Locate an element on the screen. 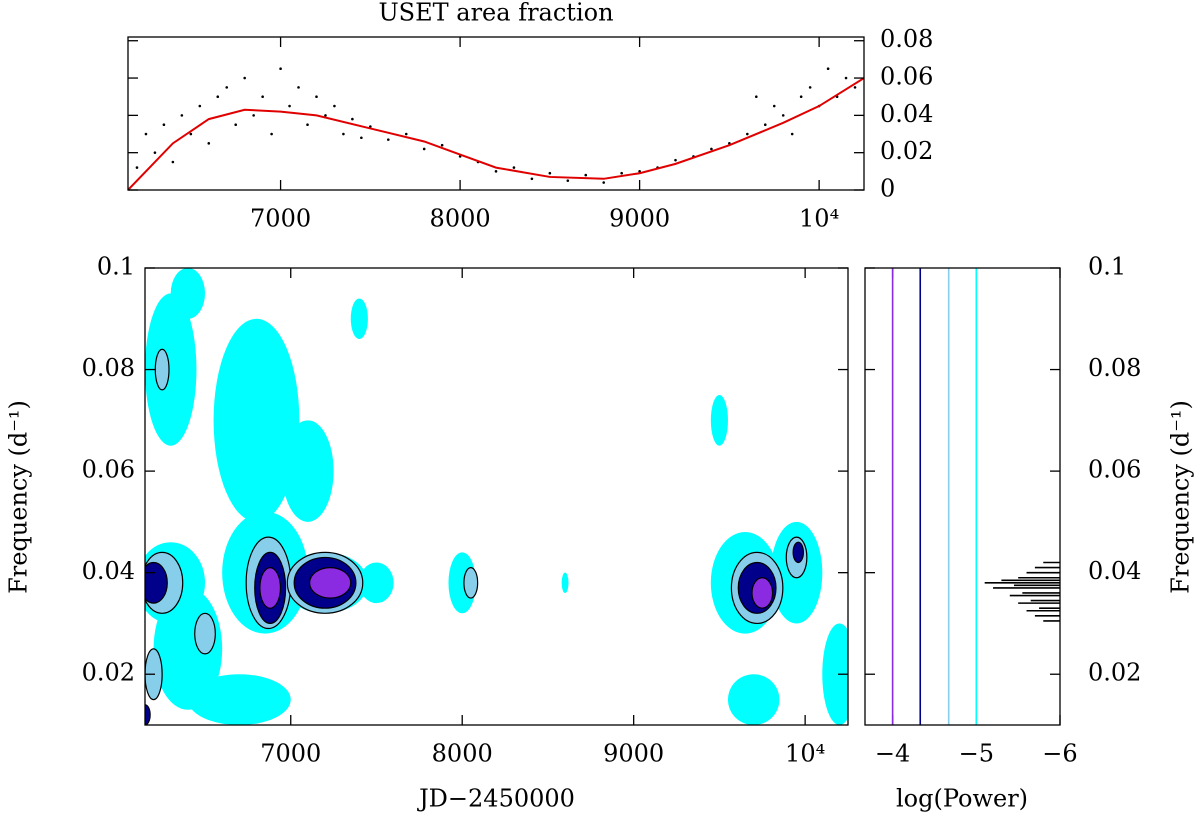  x-tick-label: −6 is located at coordinates (1059, 754).